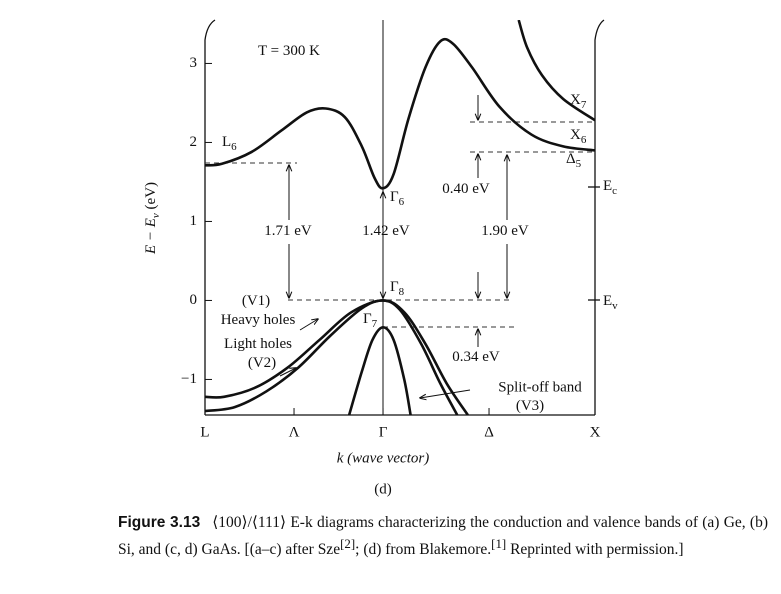  I want to click on annotation: Γ7, so click(370, 320).